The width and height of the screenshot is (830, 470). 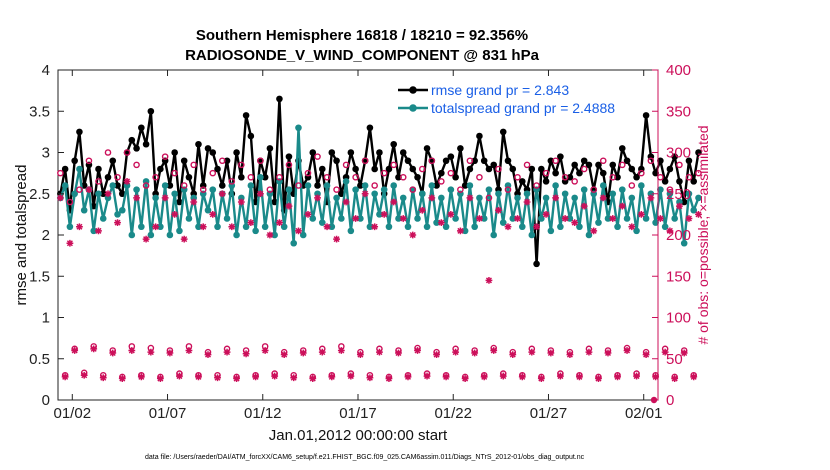 I want to click on y-left-tick-label: 2.5, so click(x=39, y=194).